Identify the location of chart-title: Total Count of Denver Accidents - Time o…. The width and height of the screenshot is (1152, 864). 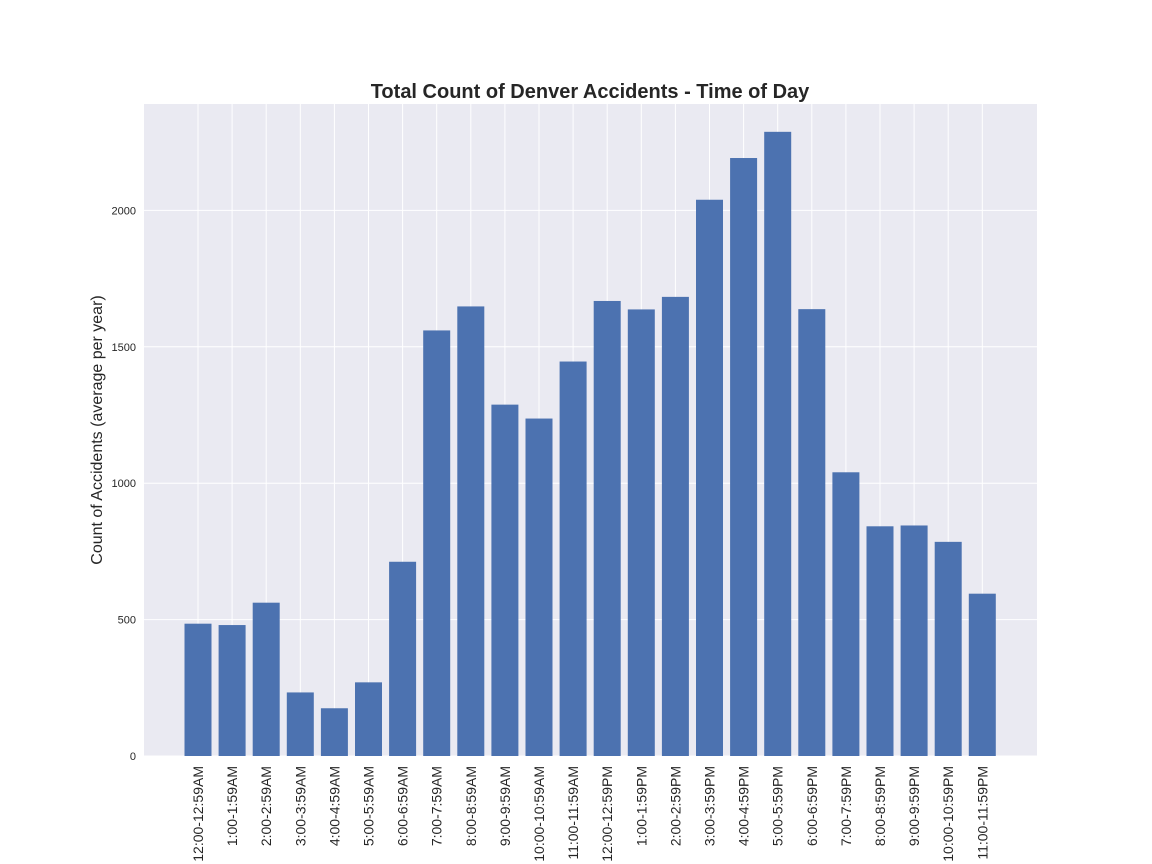
(590, 92).